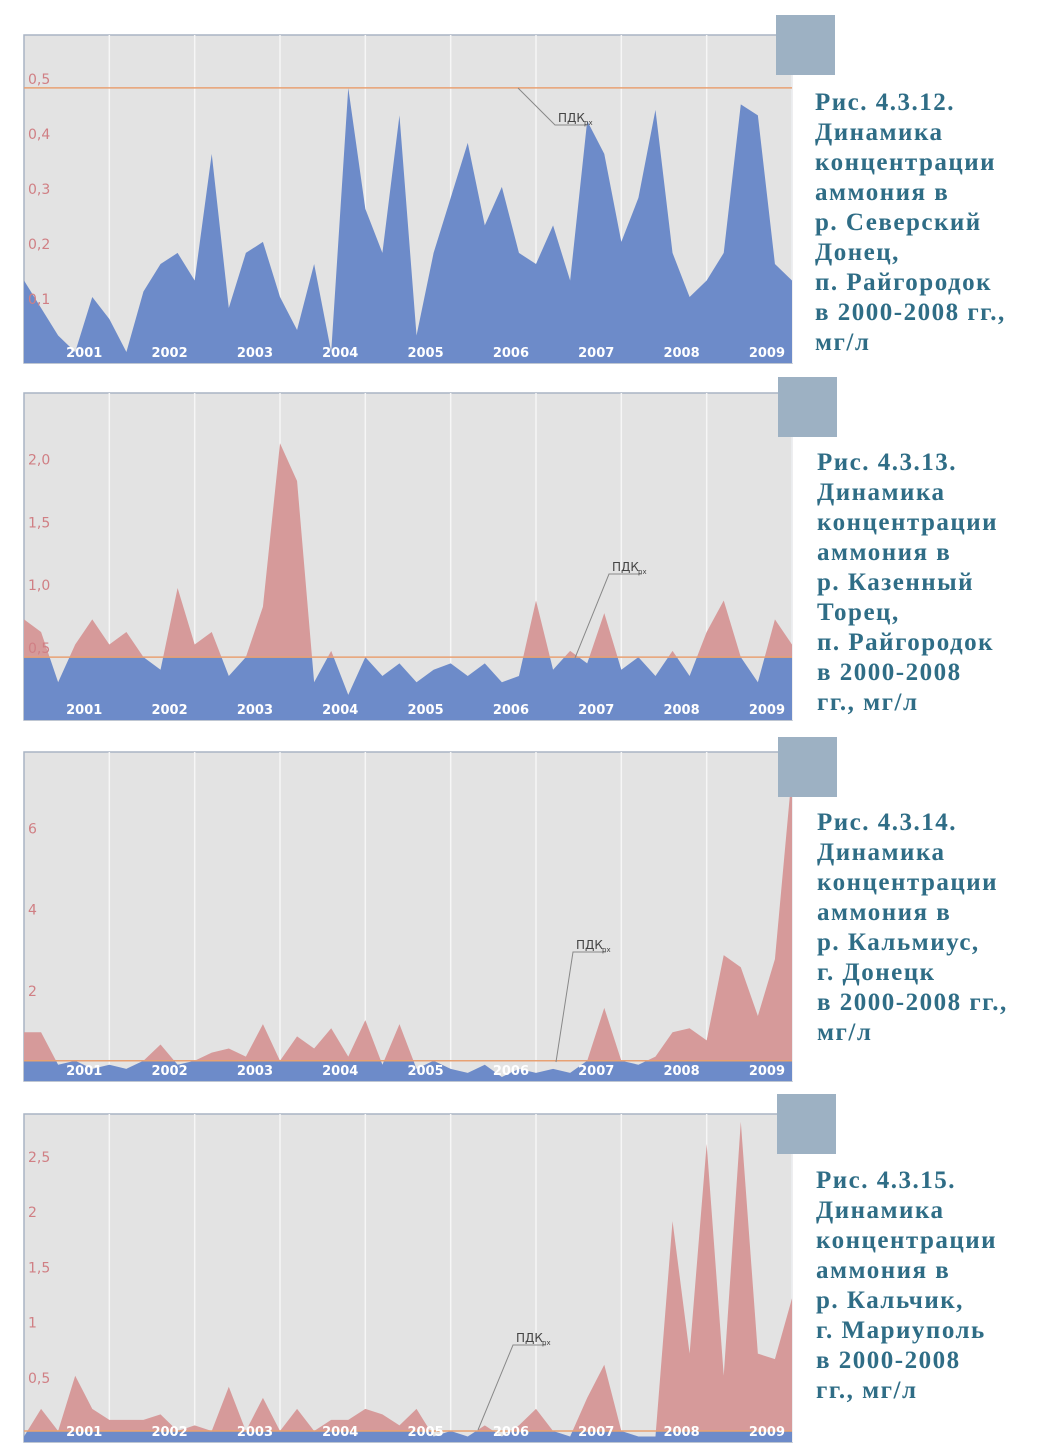 This screenshot has height=1450, width=1064. What do you see at coordinates (858, 612) in the screenshot?
I see `caption-line: Торец,` at bounding box center [858, 612].